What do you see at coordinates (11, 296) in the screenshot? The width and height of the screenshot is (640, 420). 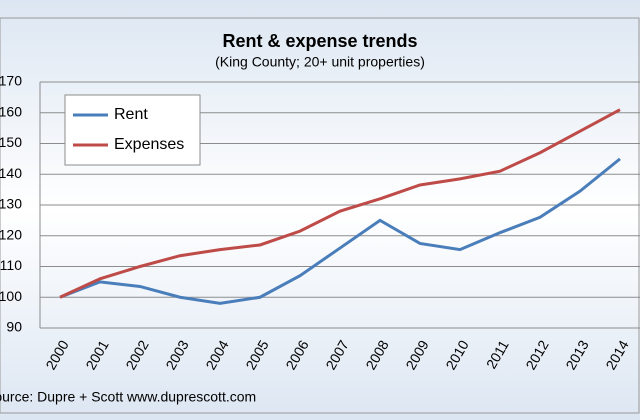 I see `y-tick-label: 100` at bounding box center [11, 296].